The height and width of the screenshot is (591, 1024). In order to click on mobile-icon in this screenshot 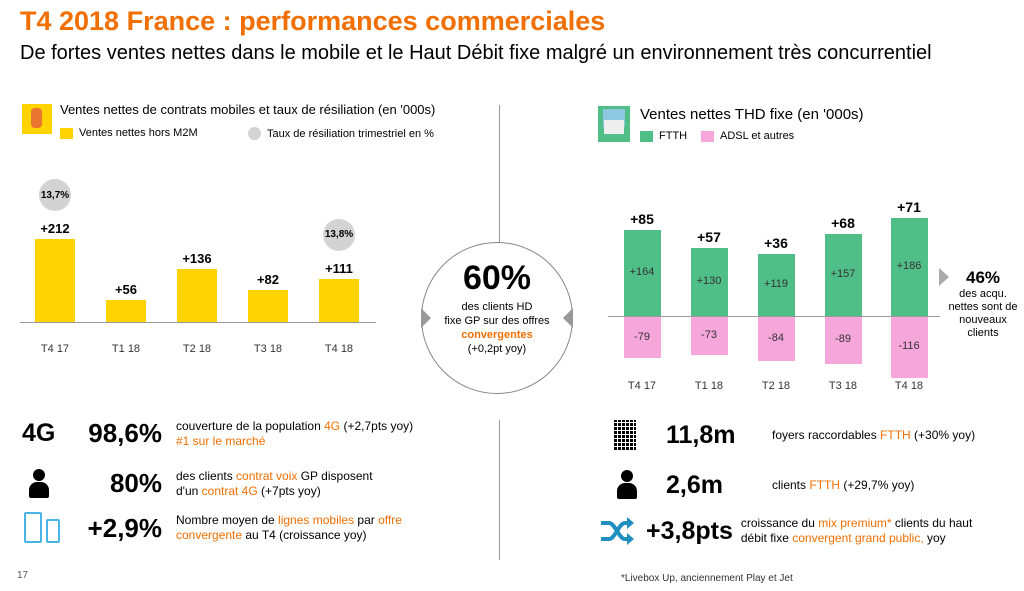, I will do `click(37, 119)`.